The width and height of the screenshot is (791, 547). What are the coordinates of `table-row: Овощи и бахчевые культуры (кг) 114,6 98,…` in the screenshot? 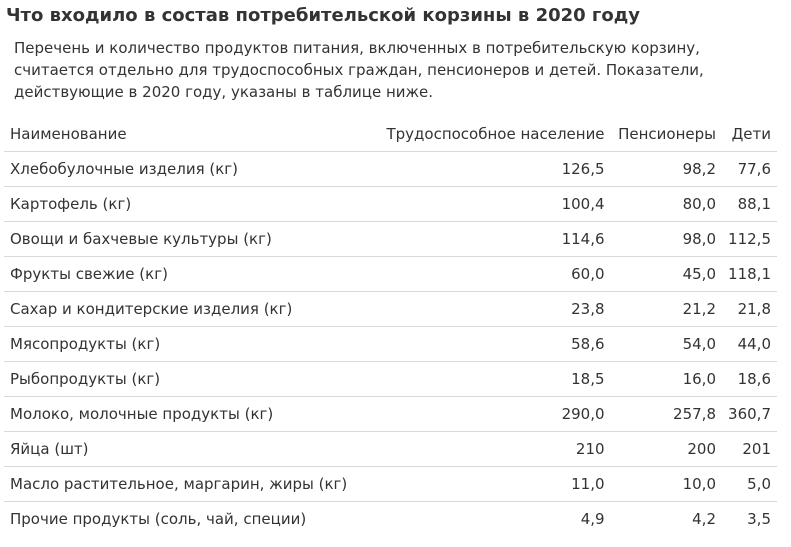 It's located at (390, 239).